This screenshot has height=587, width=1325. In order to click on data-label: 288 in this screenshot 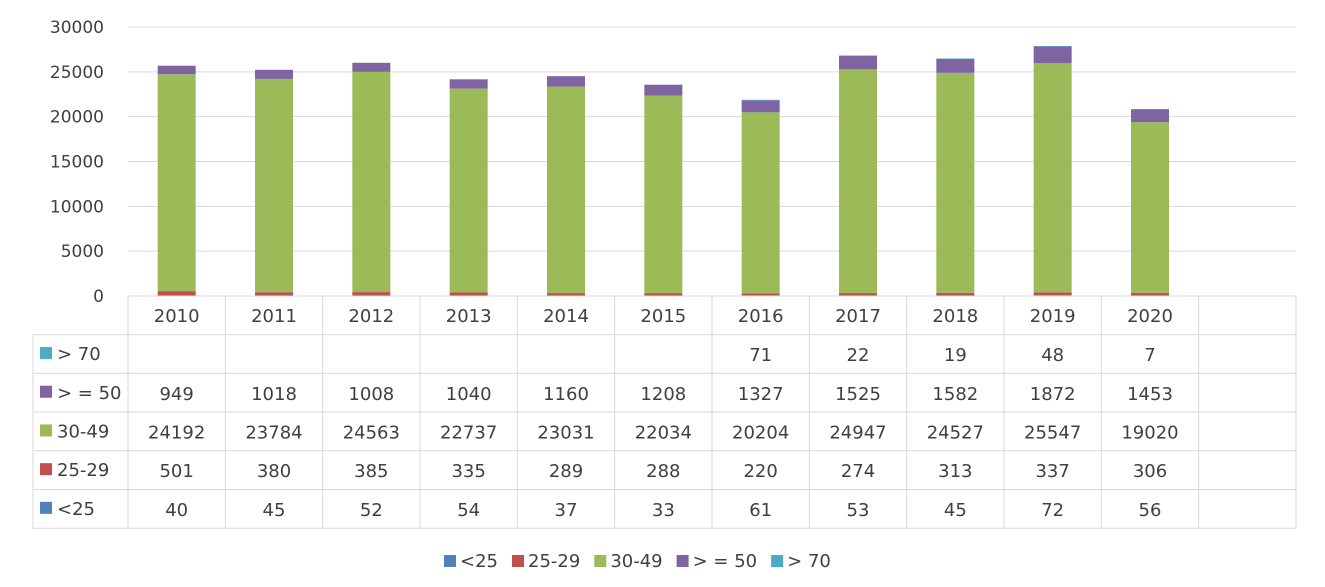, I will do `click(663, 471)`.